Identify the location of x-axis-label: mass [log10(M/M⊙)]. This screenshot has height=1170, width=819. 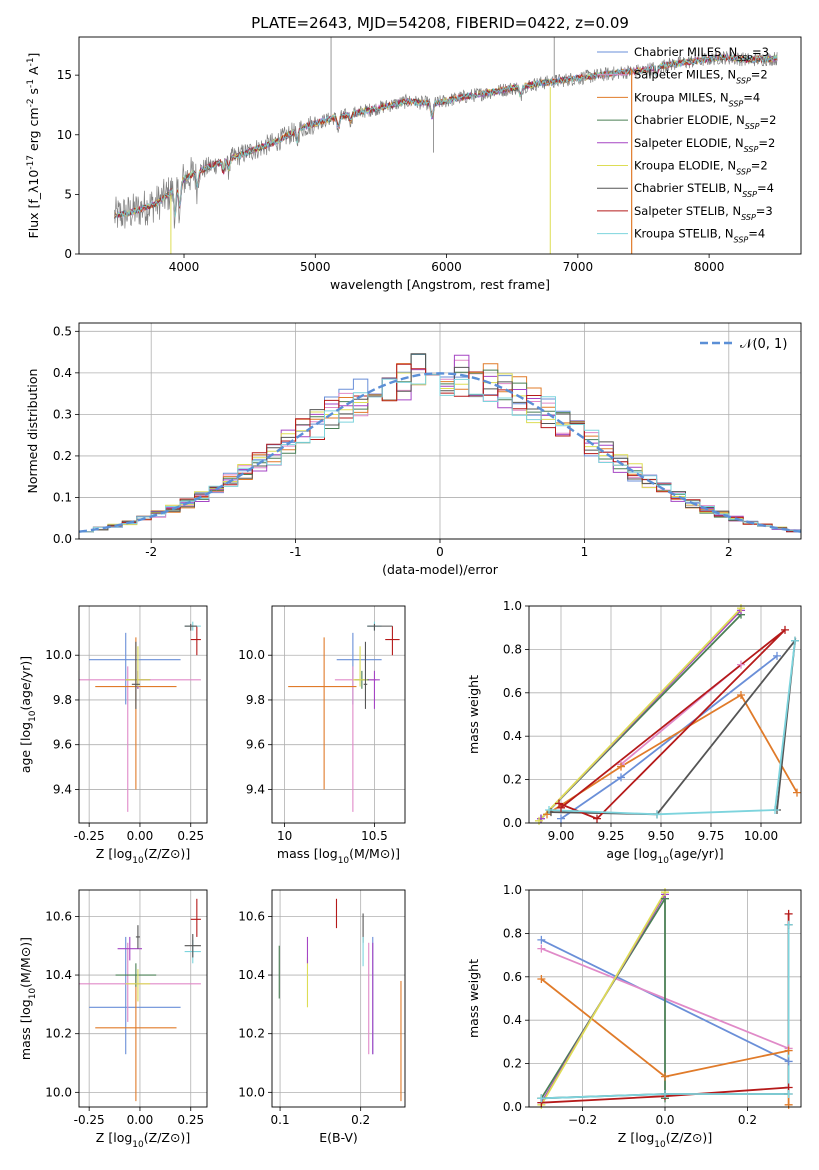
(338, 856).